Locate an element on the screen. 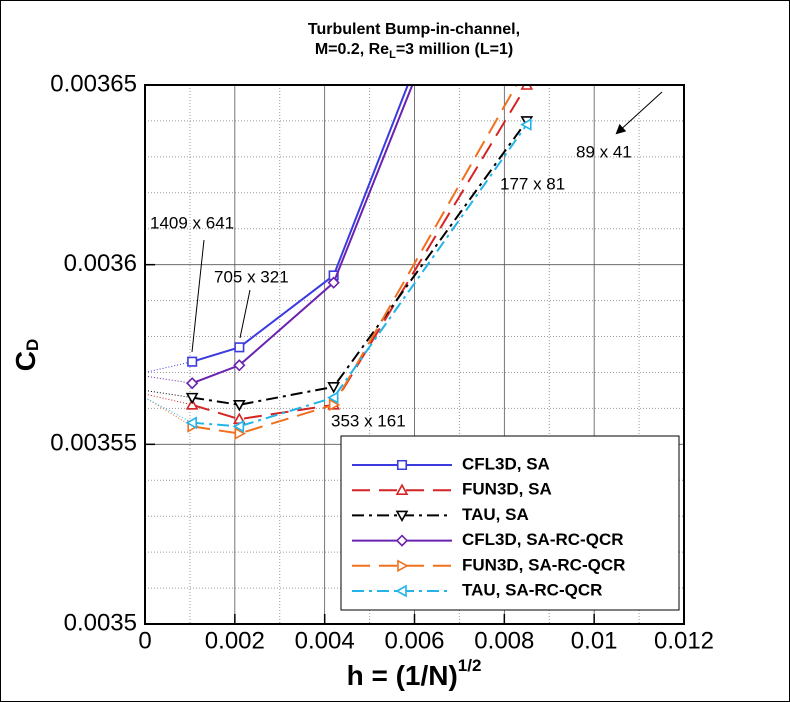 This screenshot has width=790, height=702. x-tick-label: 0.012 is located at coordinates (684, 640).